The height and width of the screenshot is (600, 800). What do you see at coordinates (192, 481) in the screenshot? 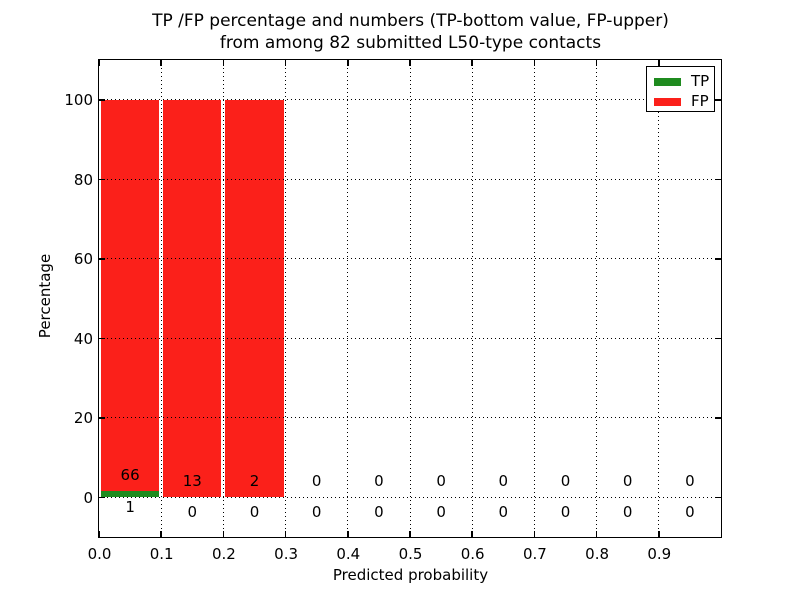
I see `fp-count-label: 13` at bounding box center [192, 481].